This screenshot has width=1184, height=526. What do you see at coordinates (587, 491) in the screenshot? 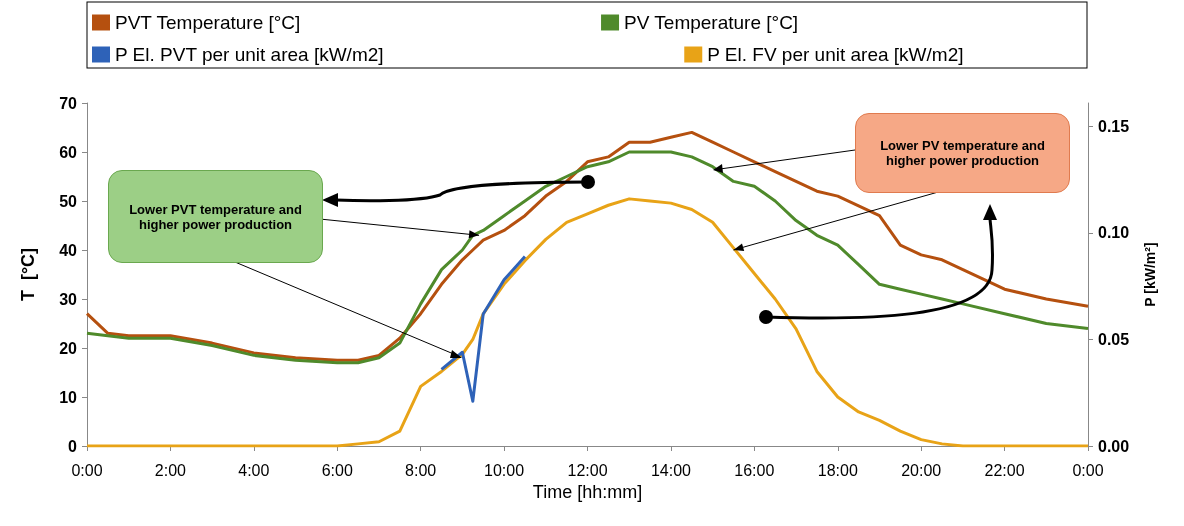
I see `x-axis-title: Time [hh:mm]` at bounding box center [587, 491].